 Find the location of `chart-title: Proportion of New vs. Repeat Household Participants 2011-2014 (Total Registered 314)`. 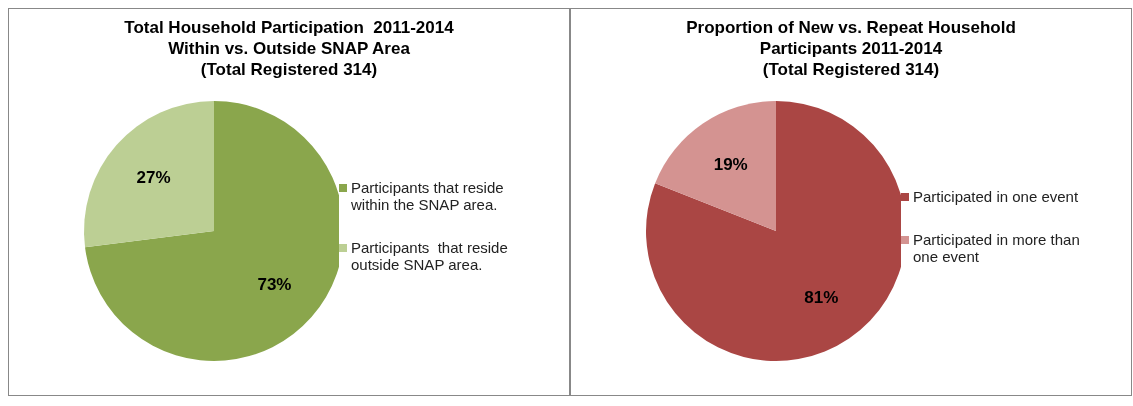

chart-title: Proportion of New vs. Repeat Household Participants 2011-2014 (Total Registered 314) is located at coordinates (851, 48).